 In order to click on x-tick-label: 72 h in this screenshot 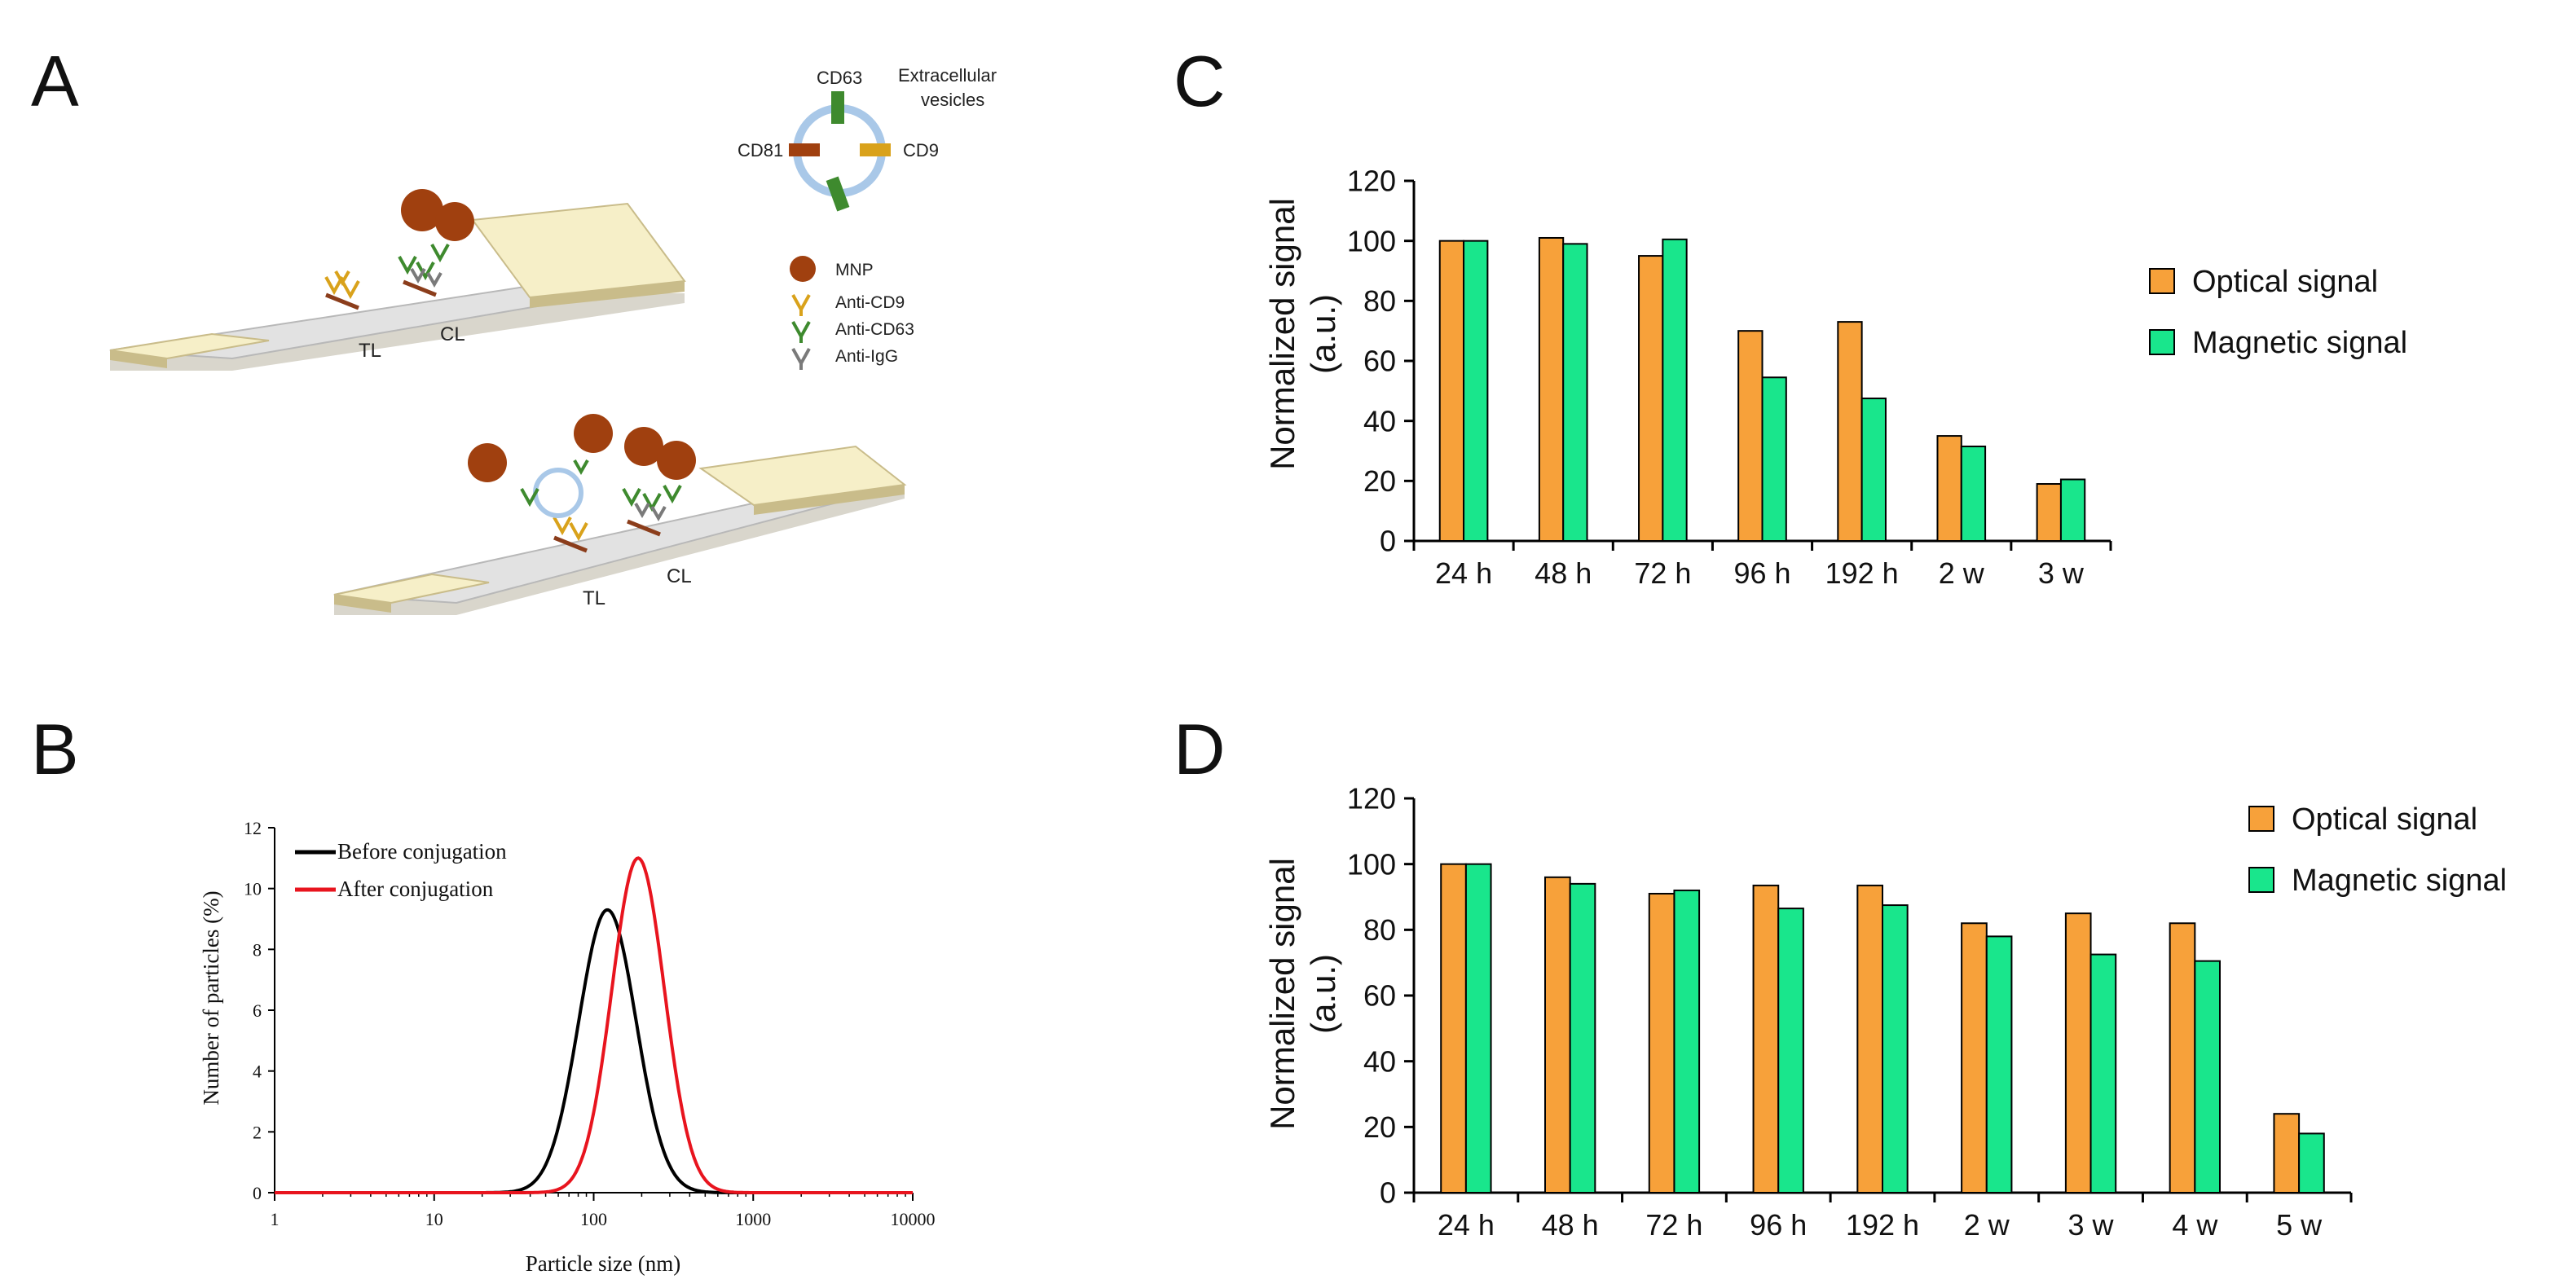, I will do `click(1663, 573)`.